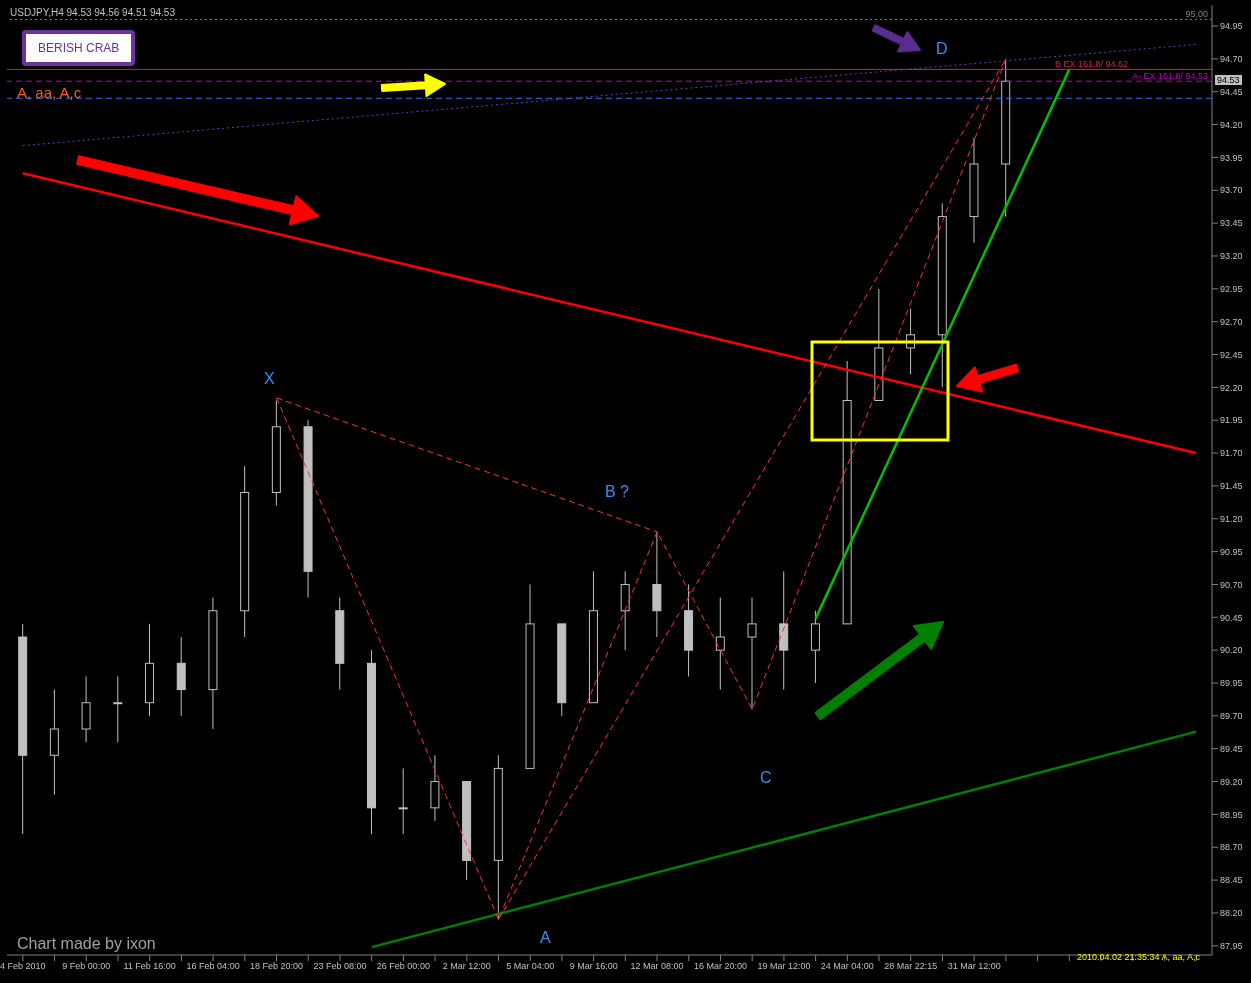  Describe the element at coordinates (1231, 26) in the screenshot. I see `y-tick-label: 94.95` at that location.